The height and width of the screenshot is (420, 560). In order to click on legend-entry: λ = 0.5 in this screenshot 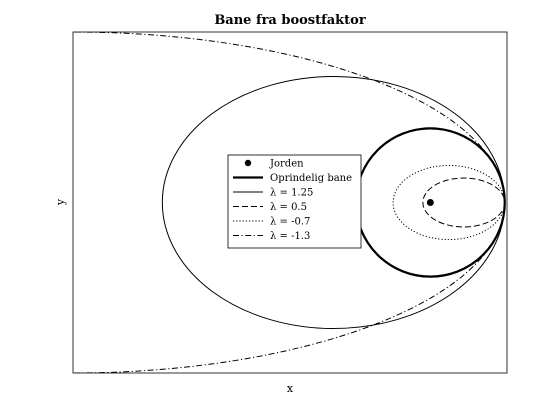, I will do `click(270, 207)`.